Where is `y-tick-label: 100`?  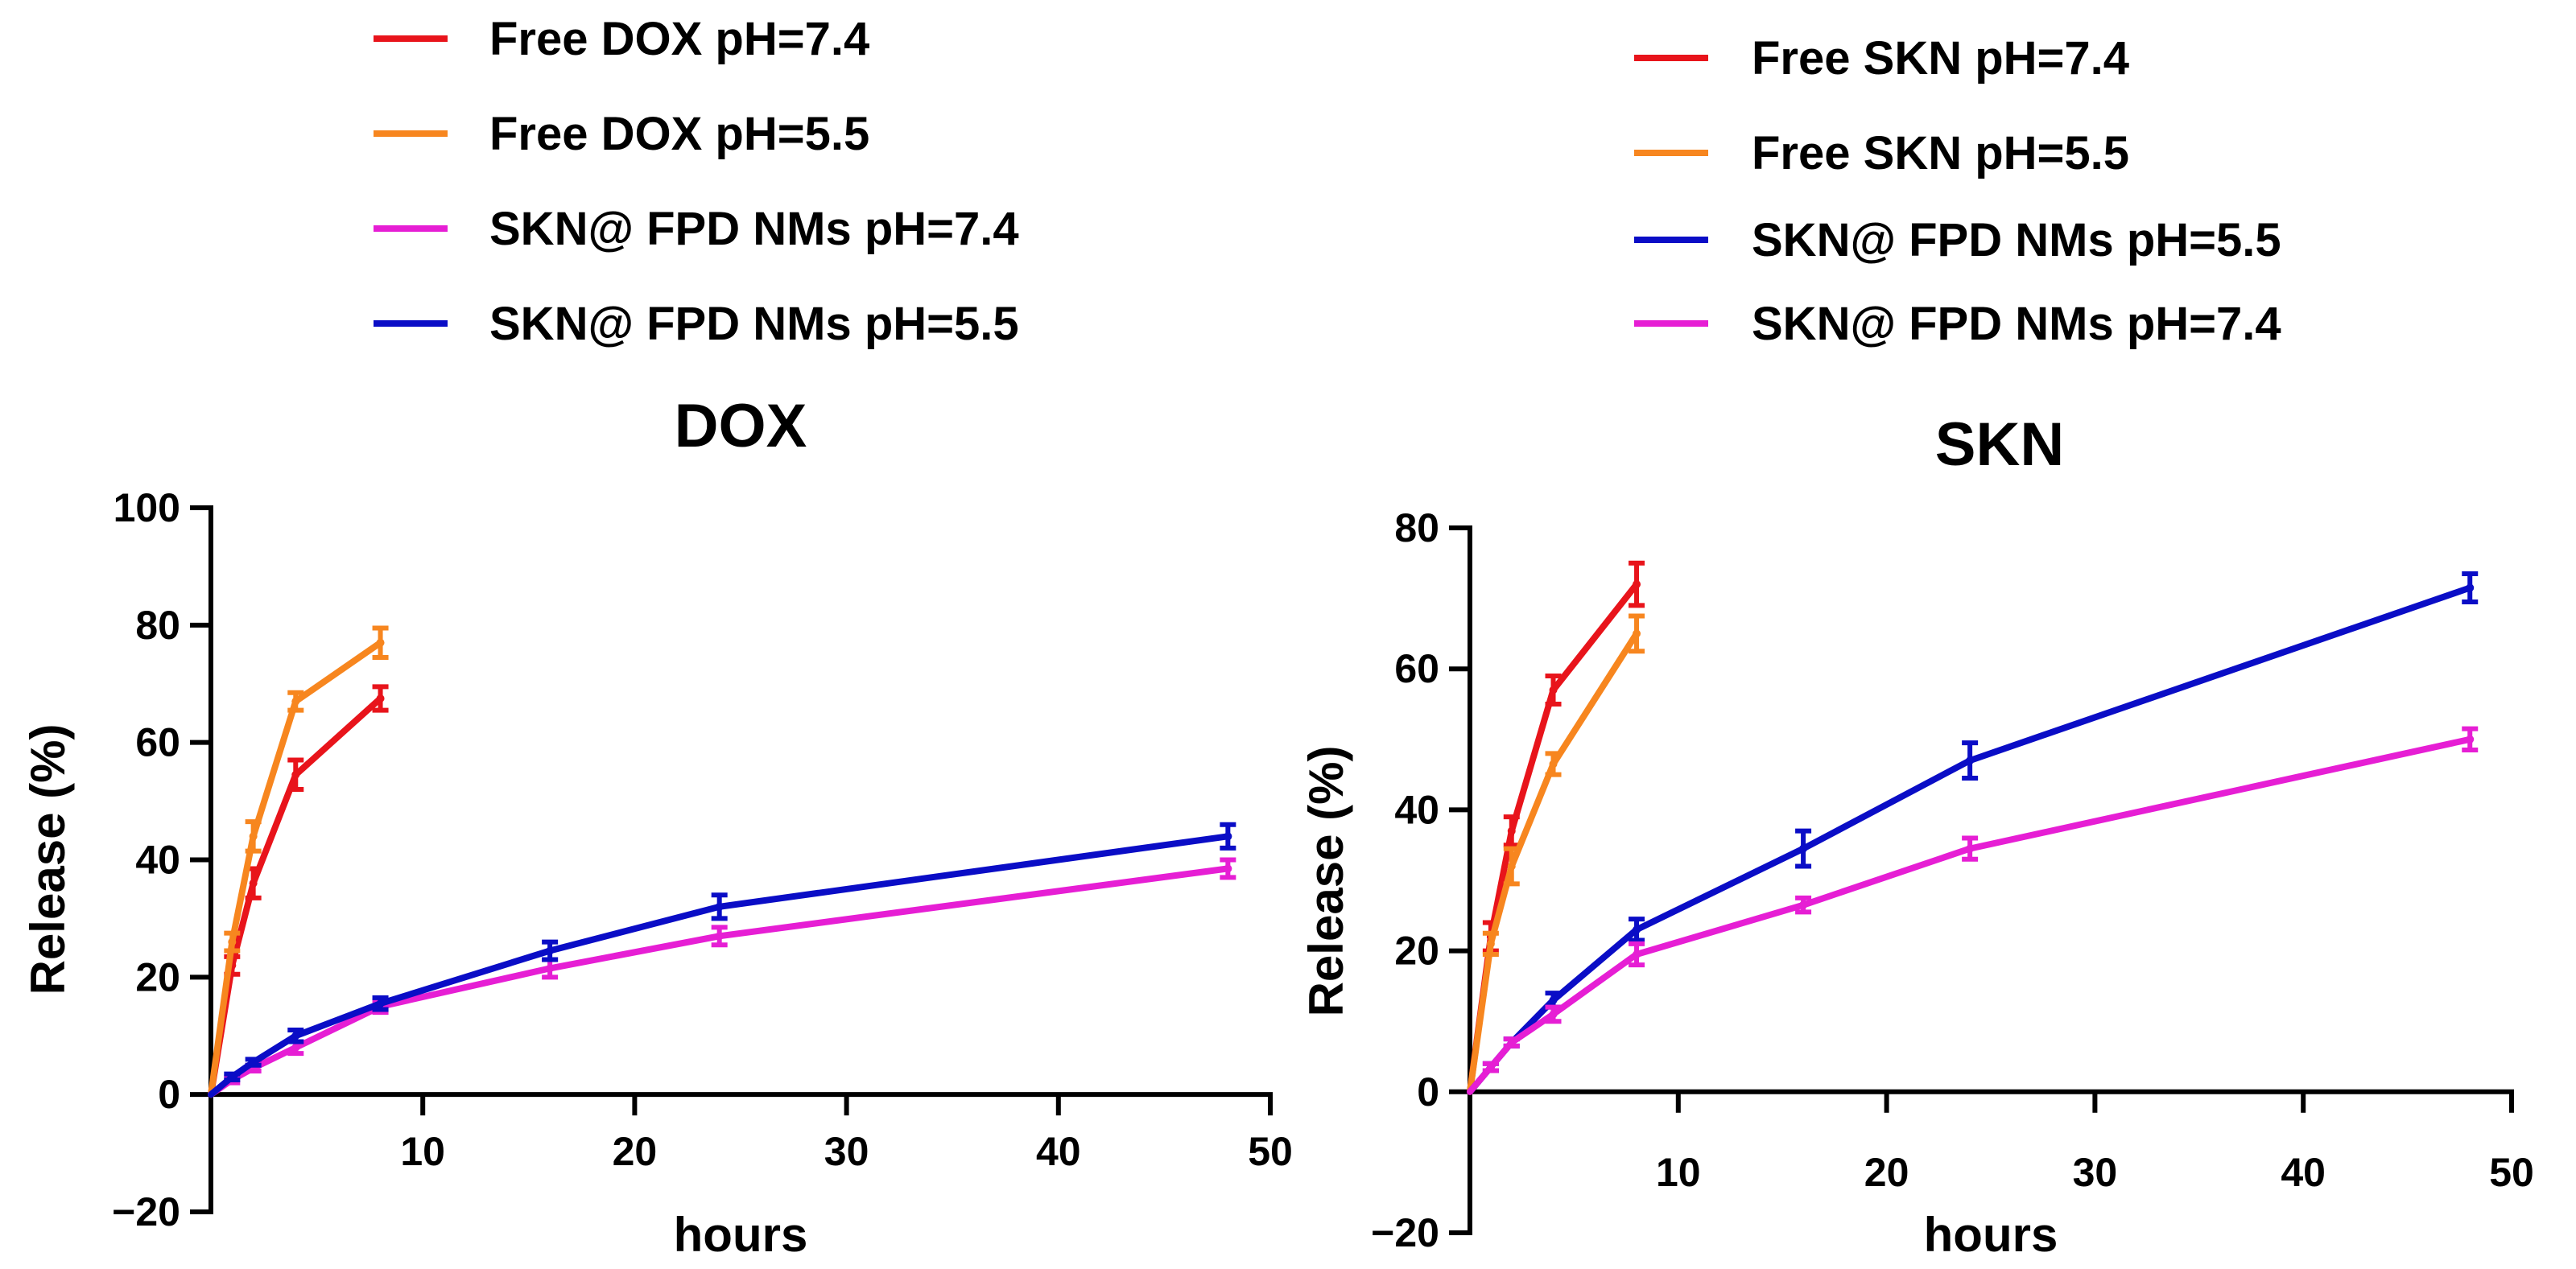 y-tick-label: 100 is located at coordinates (147, 507).